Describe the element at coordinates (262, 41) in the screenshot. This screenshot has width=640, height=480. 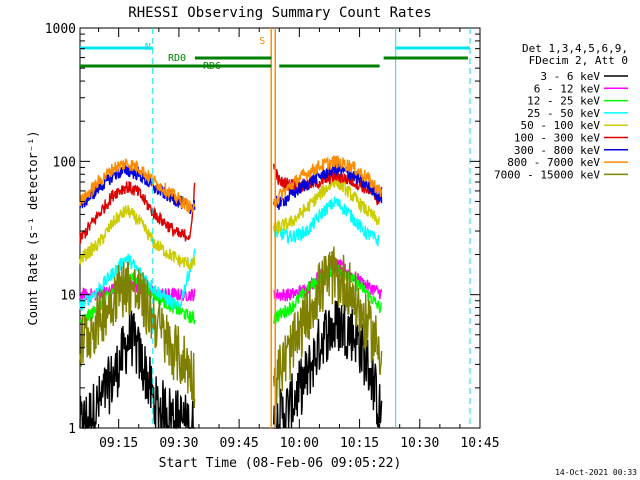
I see `saa-label: S` at that location.